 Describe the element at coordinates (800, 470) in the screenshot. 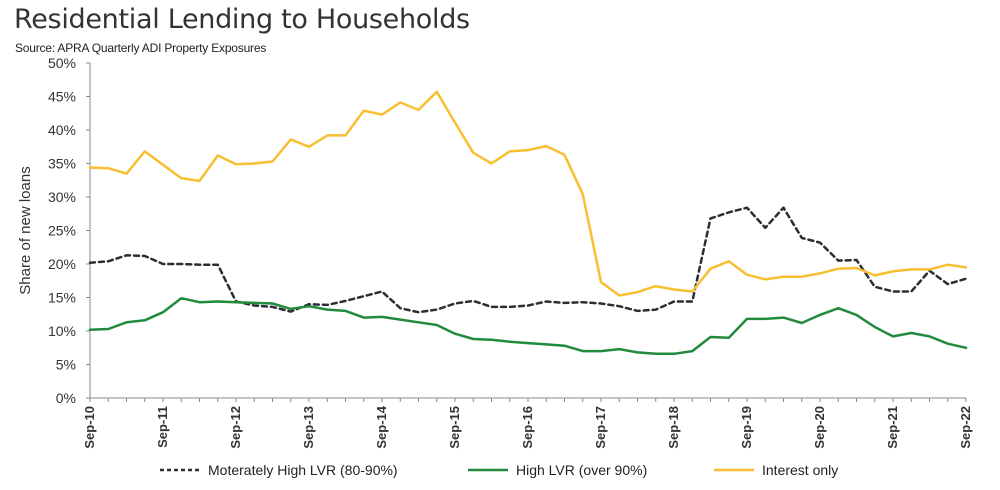

I see `legend-label: Interest only` at that location.